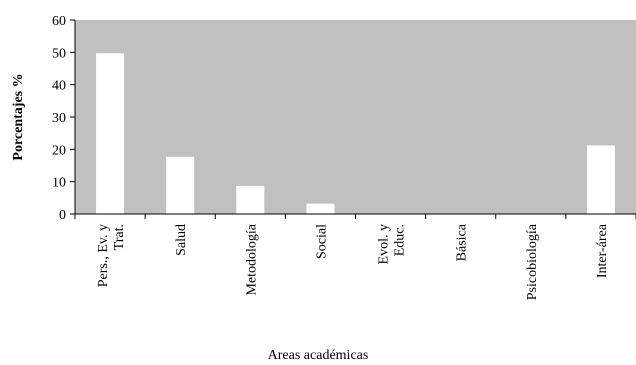 Image resolution: width=636 pixels, height=365 pixels. What do you see at coordinates (462, 242) in the screenshot?
I see `x-category-label-5: Básica` at bounding box center [462, 242].